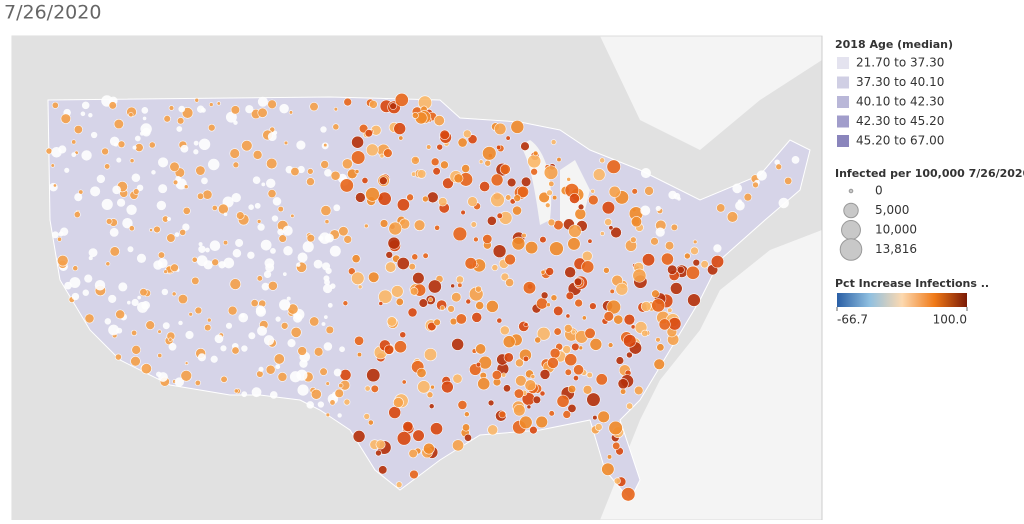 The image size is (1024, 524). Describe the element at coordinates (912, 283) in the screenshot. I see `legend-title: Pct Increase Infections ..` at that location.